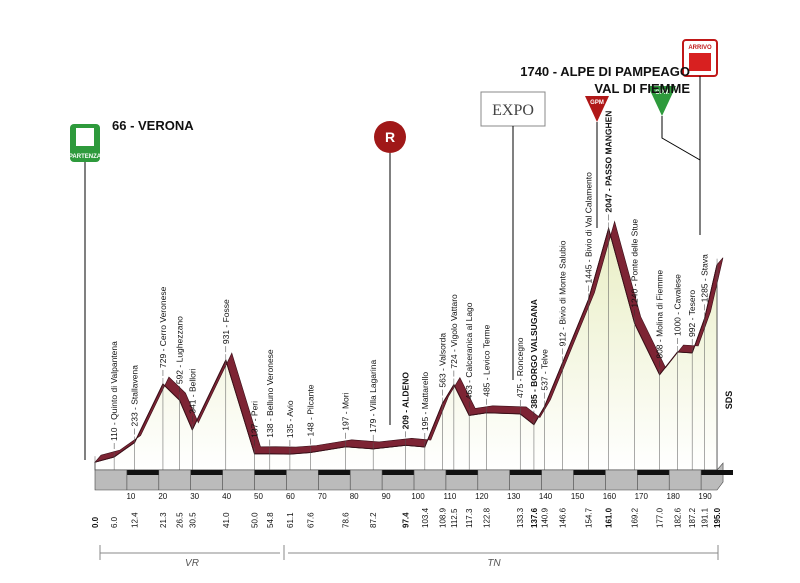  I want to click on finish-badge-text: ARRIVO, so click(700, 48).